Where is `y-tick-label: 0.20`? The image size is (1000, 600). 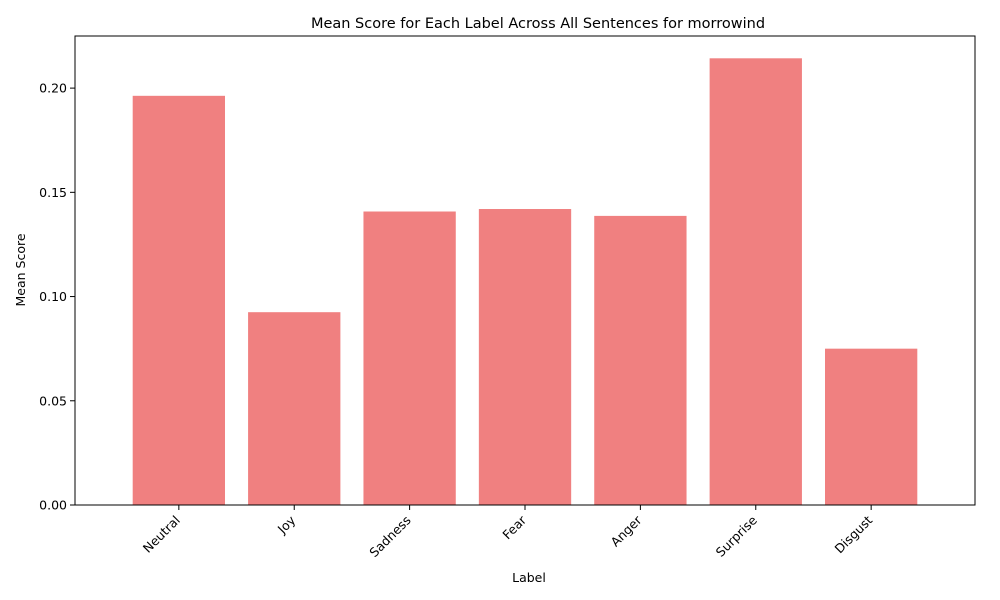
y-tick-label: 0.20 is located at coordinates (53, 88).